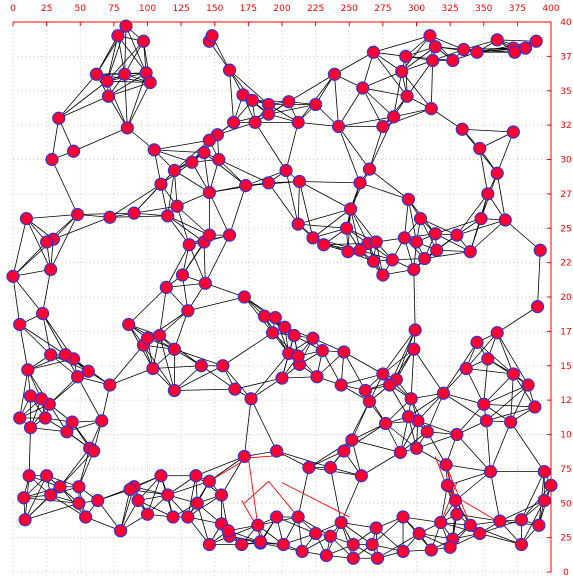 This screenshot has width=573, height=579. What do you see at coordinates (565, 229) in the screenshot?
I see `y-tick-label: 25` at bounding box center [565, 229].